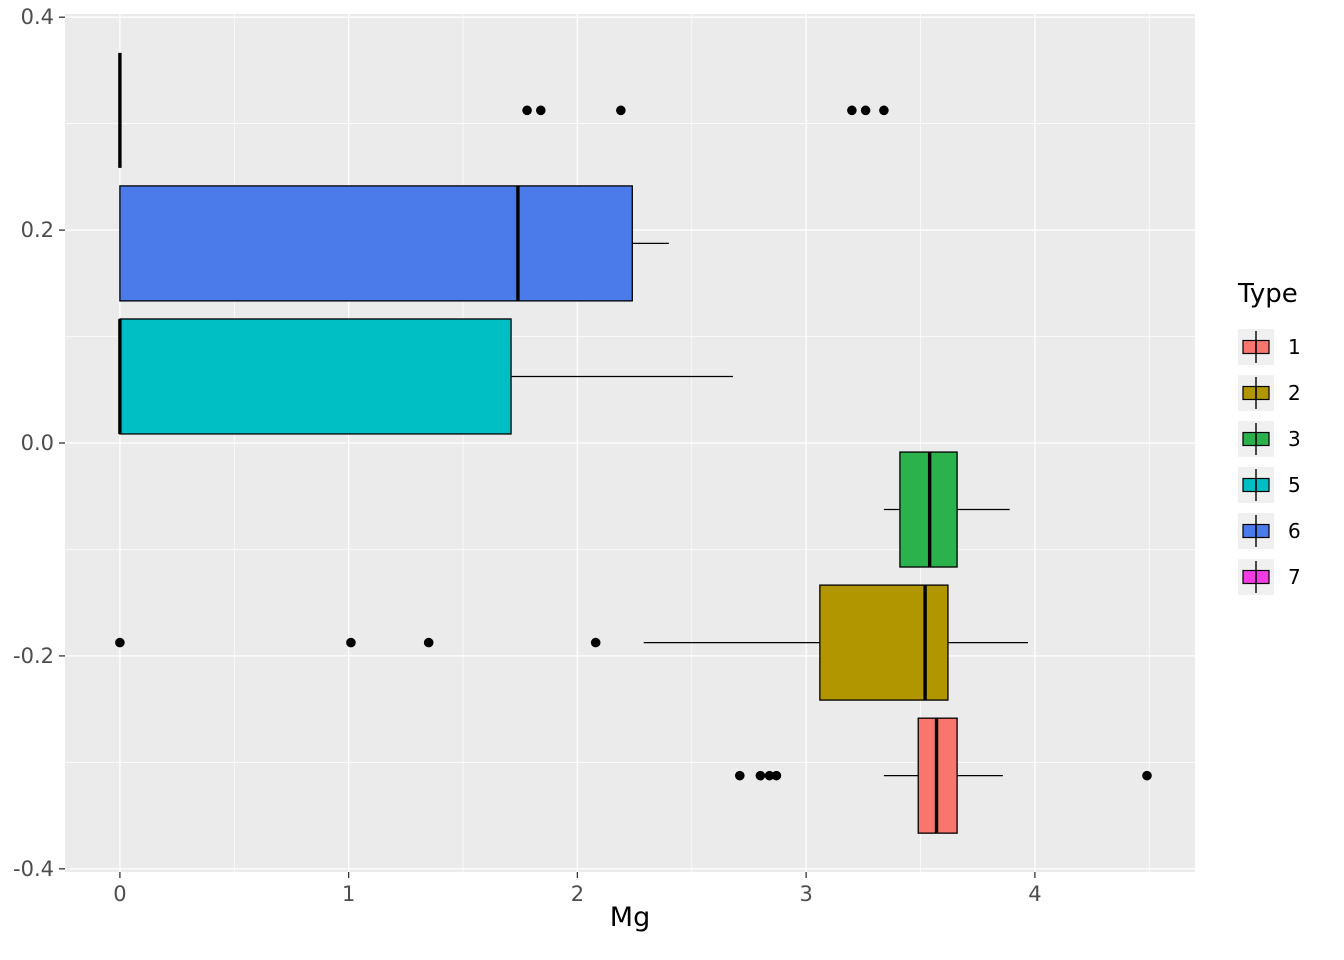 The height and width of the screenshot is (960, 1344). I want to click on legend-item-type-2: 2, so click(1269, 393).